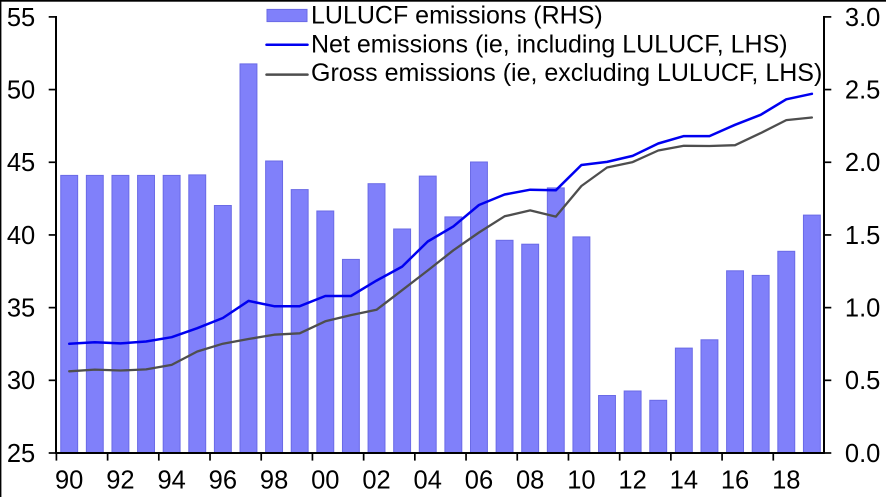  Describe the element at coordinates (786, 481) in the screenshot. I see `svg-text: 18` at that location.